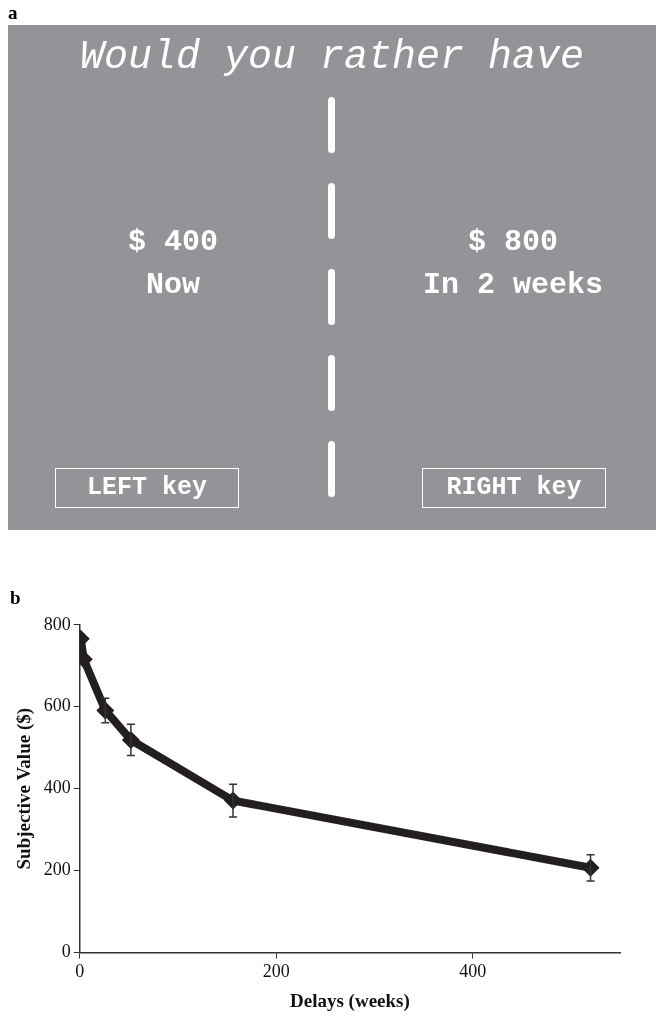 The height and width of the screenshot is (1025, 656). I want to click on y-tick-label: 0, so click(66, 951).